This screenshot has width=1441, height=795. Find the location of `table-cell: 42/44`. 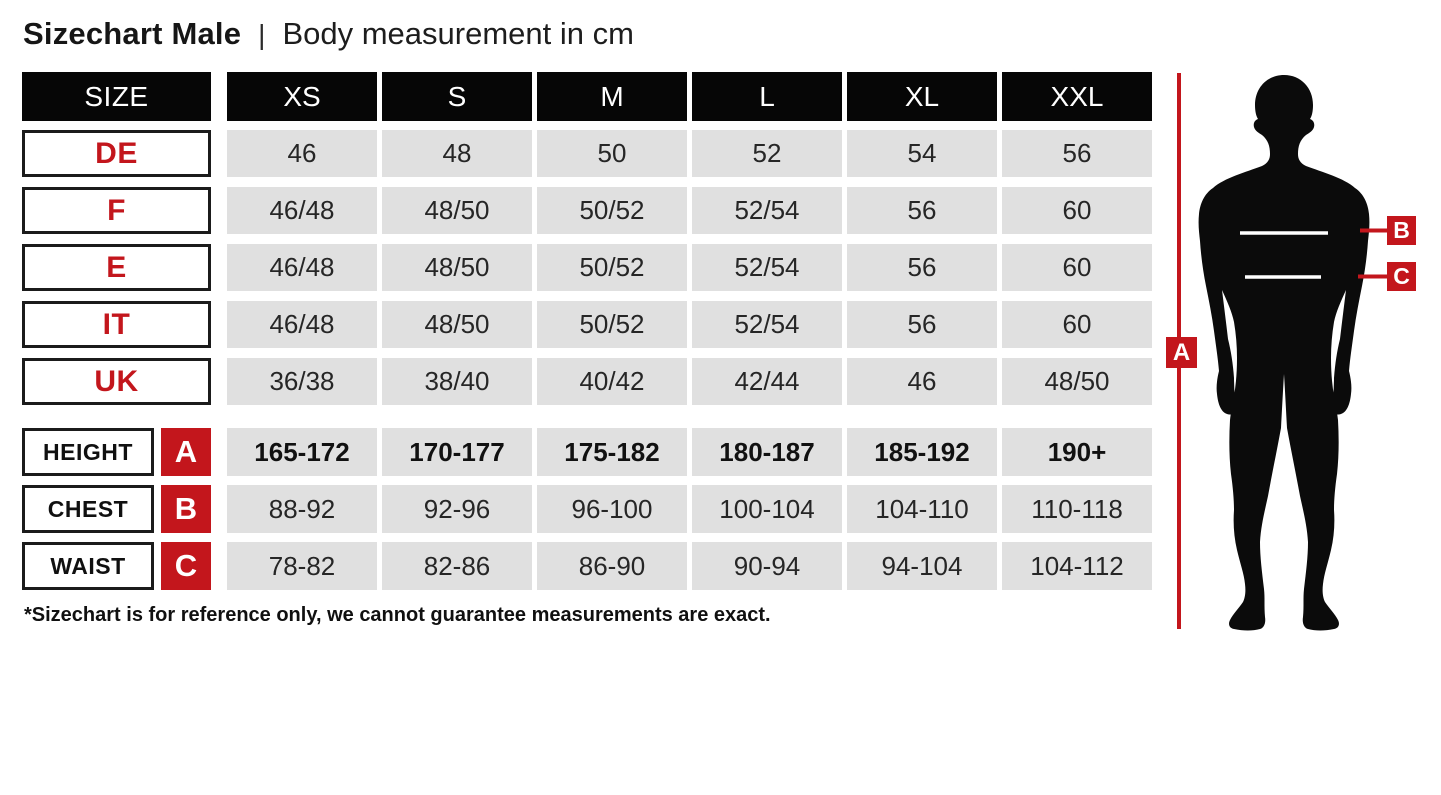

table-cell: 42/44 is located at coordinates (767, 381).